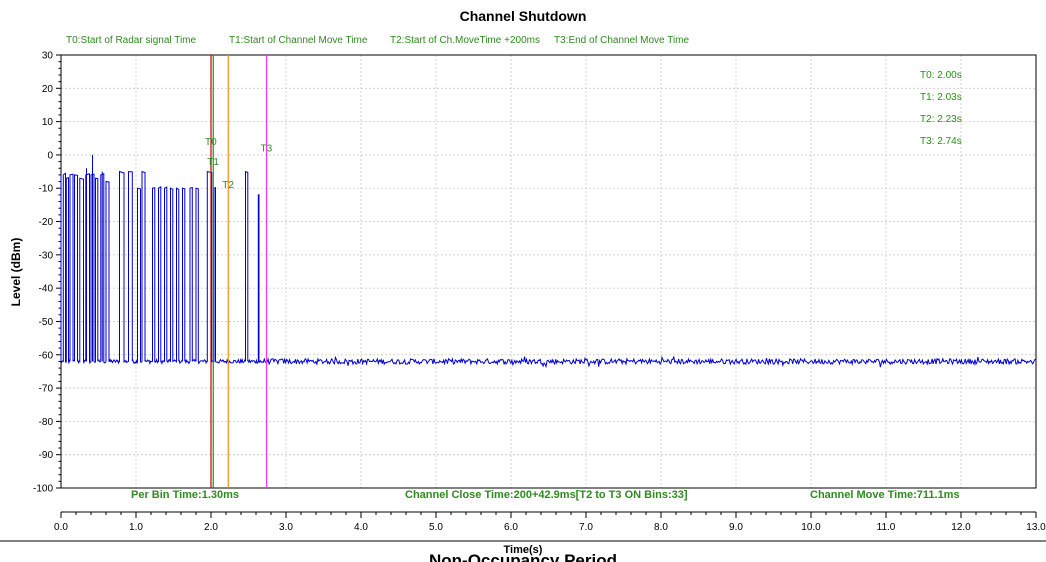  What do you see at coordinates (16, 272) in the screenshot?
I see `y-axis-label: Level (dBm)` at bounding box center [16, 272].